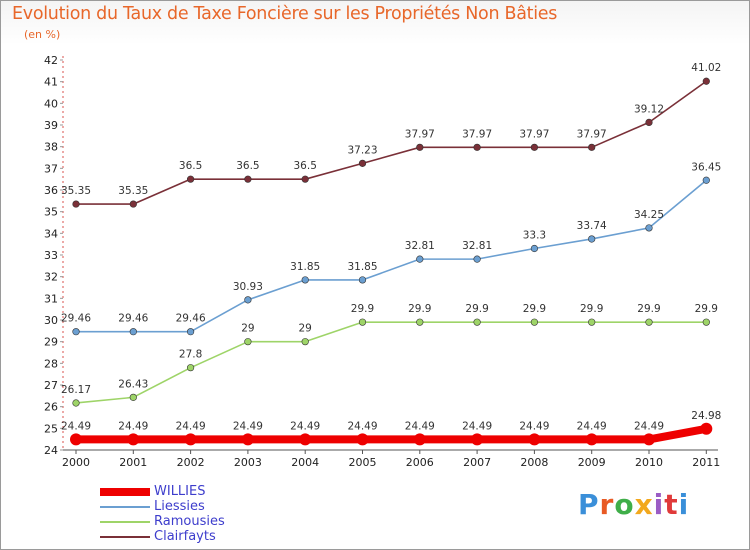  What do you see at coordinates (649, 462) in the screenshot?
I see `x-tick-label: 2010` at bounding box center [649, 462].